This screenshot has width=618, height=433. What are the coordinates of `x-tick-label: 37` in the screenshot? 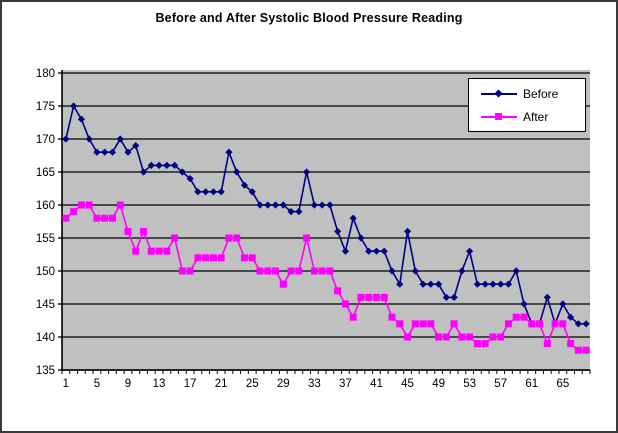 It's located at (345, 384).